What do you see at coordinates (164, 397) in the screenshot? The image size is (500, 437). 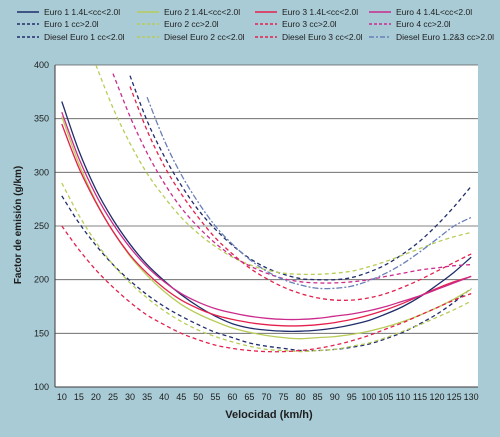 I see `x-tick-label: 40` at bounding box center [164, 397].